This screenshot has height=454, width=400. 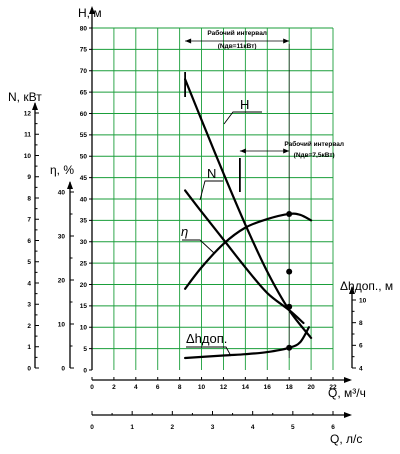 What do you see at coordinates (253, 427) in the screenshot?
I see `q-ls-tick-label: 4` at bounding box center [253, 427].